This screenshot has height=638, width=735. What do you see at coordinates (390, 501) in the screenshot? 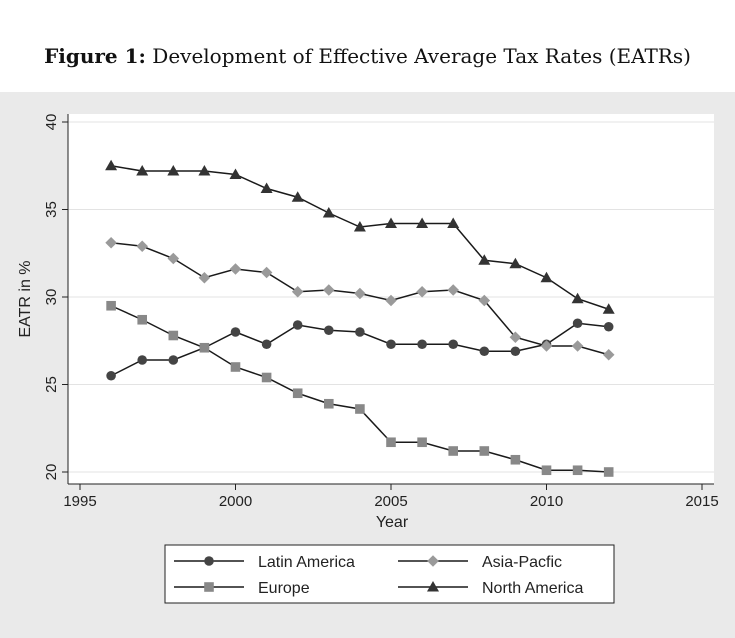
I see `x-tick-label: 2005` at bounding box center [390, 501].